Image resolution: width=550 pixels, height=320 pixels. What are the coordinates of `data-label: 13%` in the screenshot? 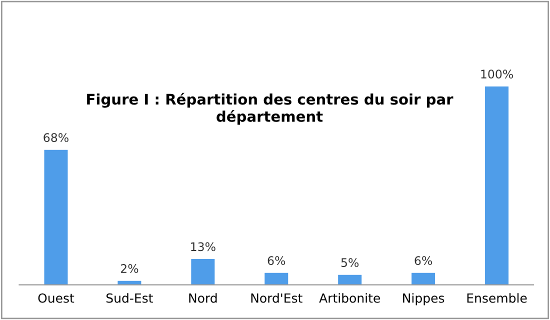 It's located at (203, 247).